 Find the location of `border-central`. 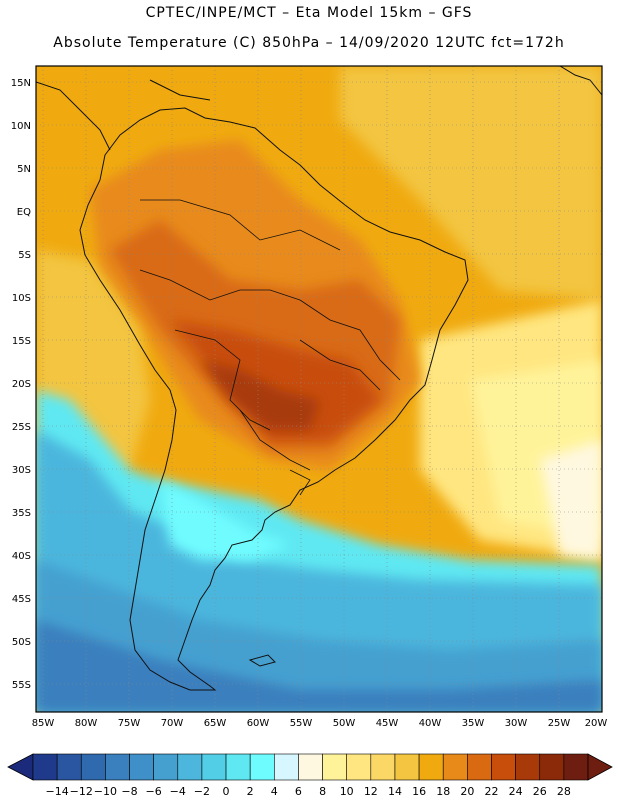

border-central is located at coordinates (222, 380).